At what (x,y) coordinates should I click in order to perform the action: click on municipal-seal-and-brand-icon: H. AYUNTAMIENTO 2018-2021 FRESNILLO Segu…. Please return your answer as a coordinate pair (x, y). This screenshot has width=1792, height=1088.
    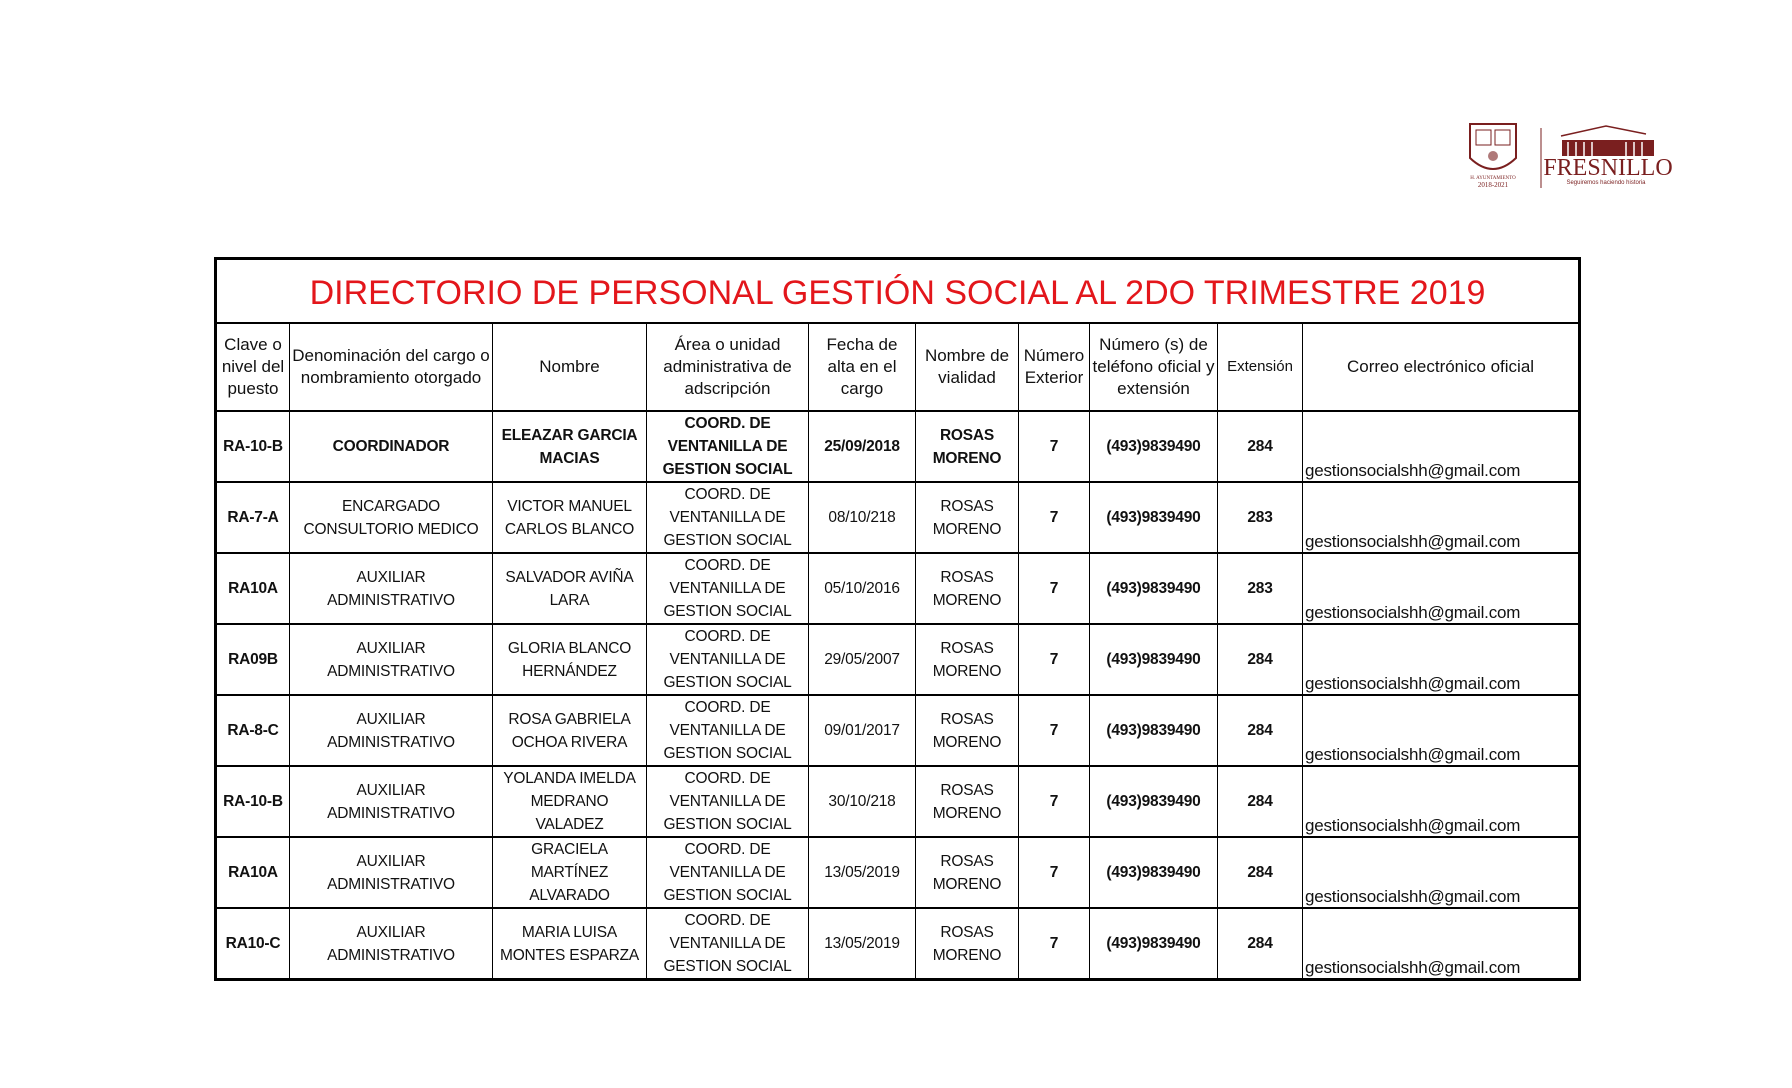
    Looking at the image, I should click on (1571, 156).